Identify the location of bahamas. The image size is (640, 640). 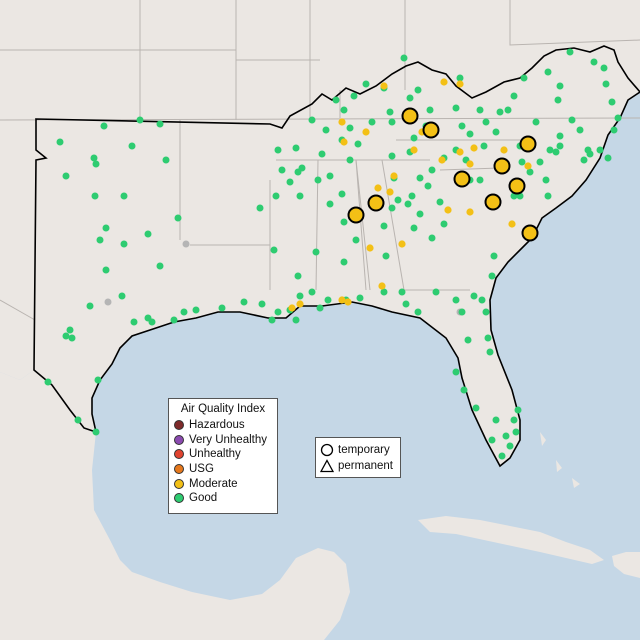
(560, 460).